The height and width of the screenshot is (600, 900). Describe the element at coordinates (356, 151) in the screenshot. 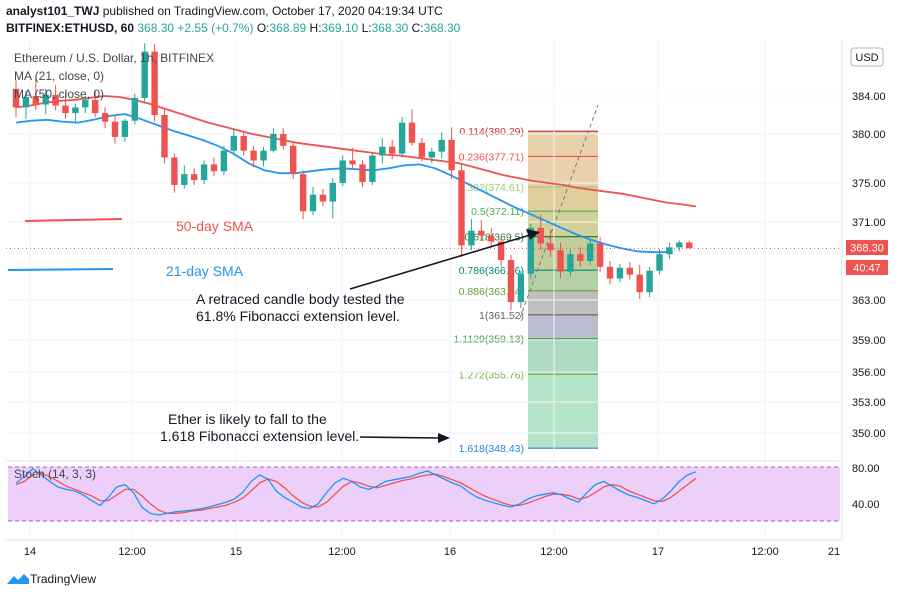

I see `ma50-line` at that location.